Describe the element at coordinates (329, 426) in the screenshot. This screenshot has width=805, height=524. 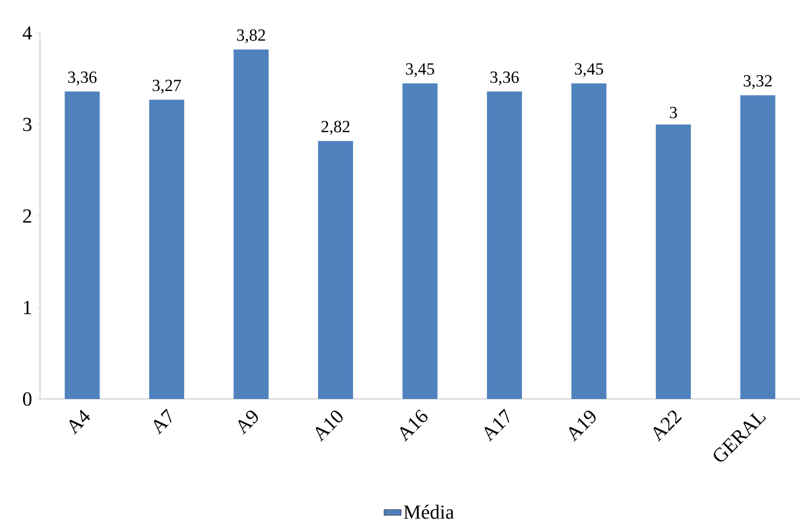
I see `x-tick-label: A10` at that location.